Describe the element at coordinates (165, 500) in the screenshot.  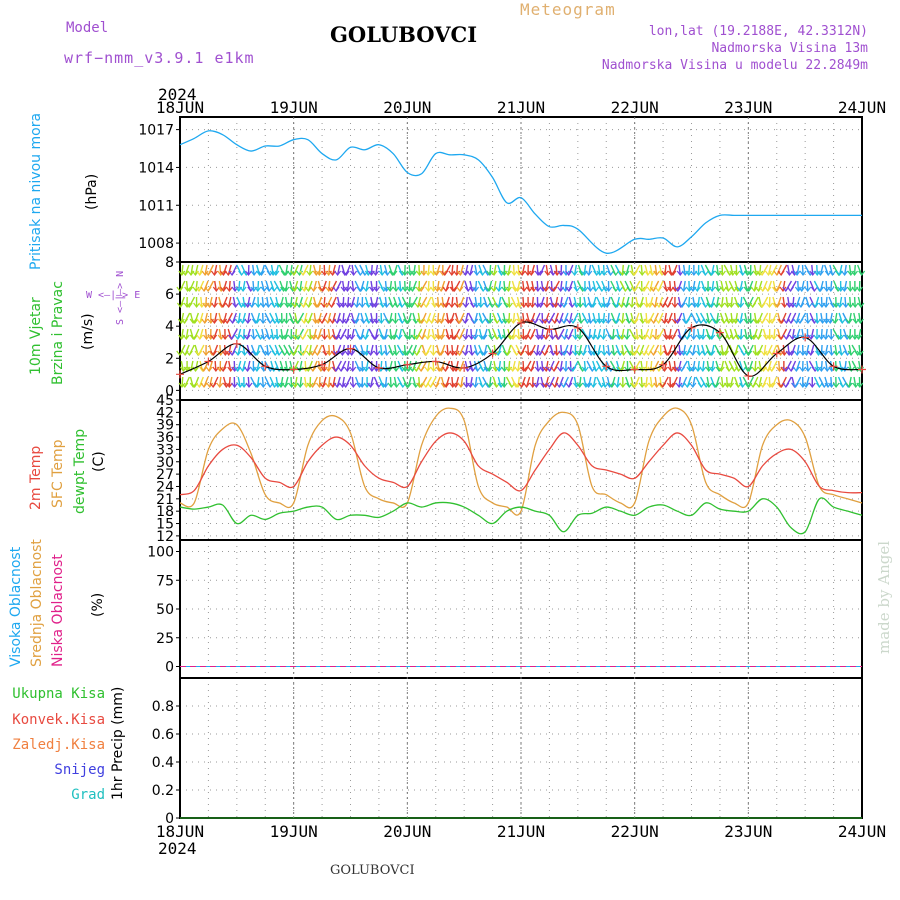
I see `y-tick-label: 21` at that location.